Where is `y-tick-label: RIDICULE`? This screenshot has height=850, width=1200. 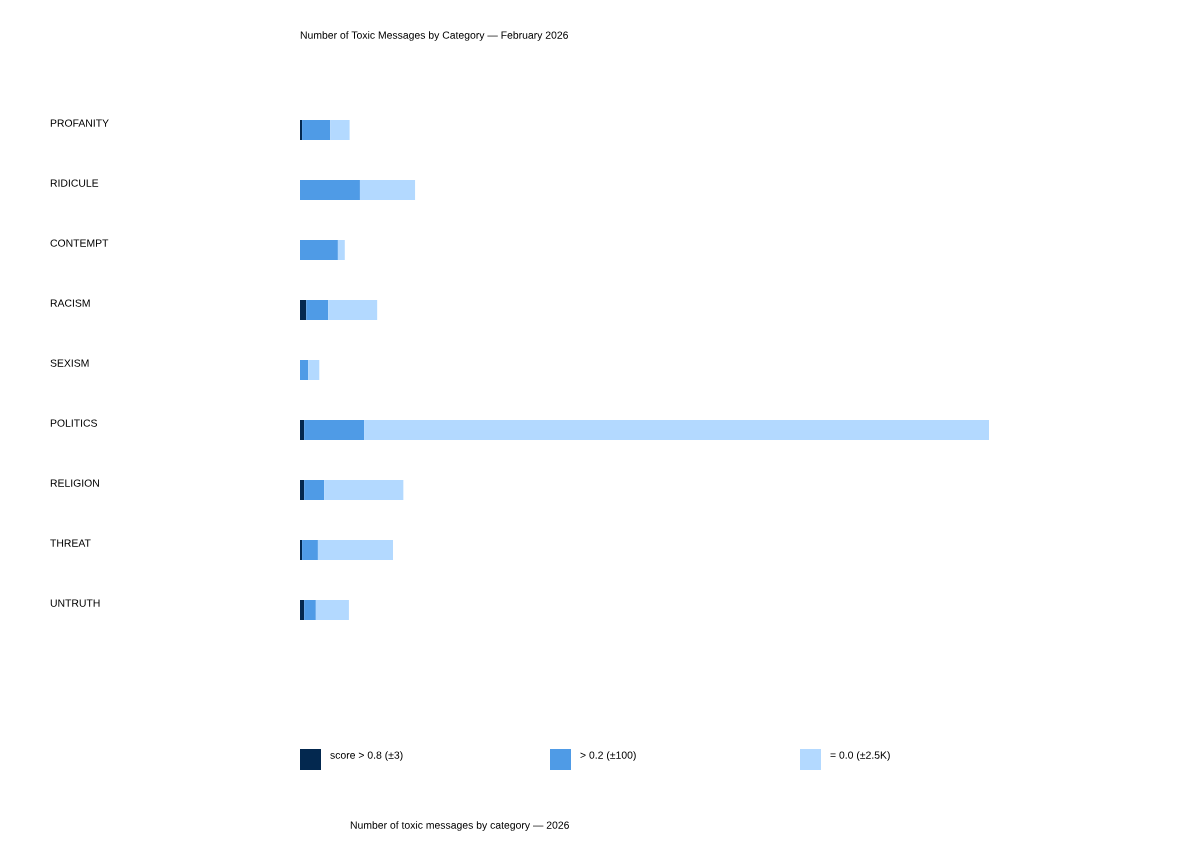 y-tick-label: RIDICULE is located at coordinates (74, 183).